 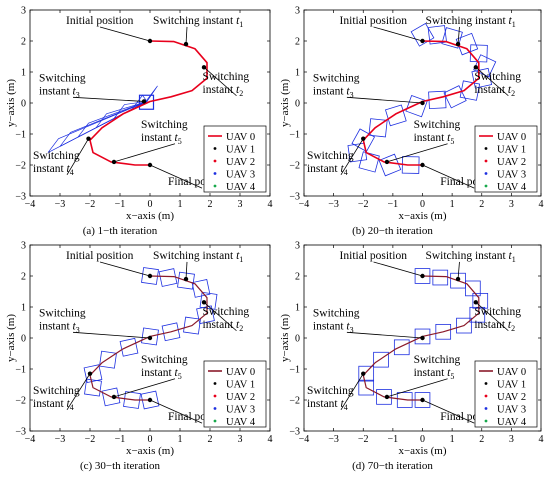 I want to click on annotation-text: instant t3, so click(x=333, y=92).